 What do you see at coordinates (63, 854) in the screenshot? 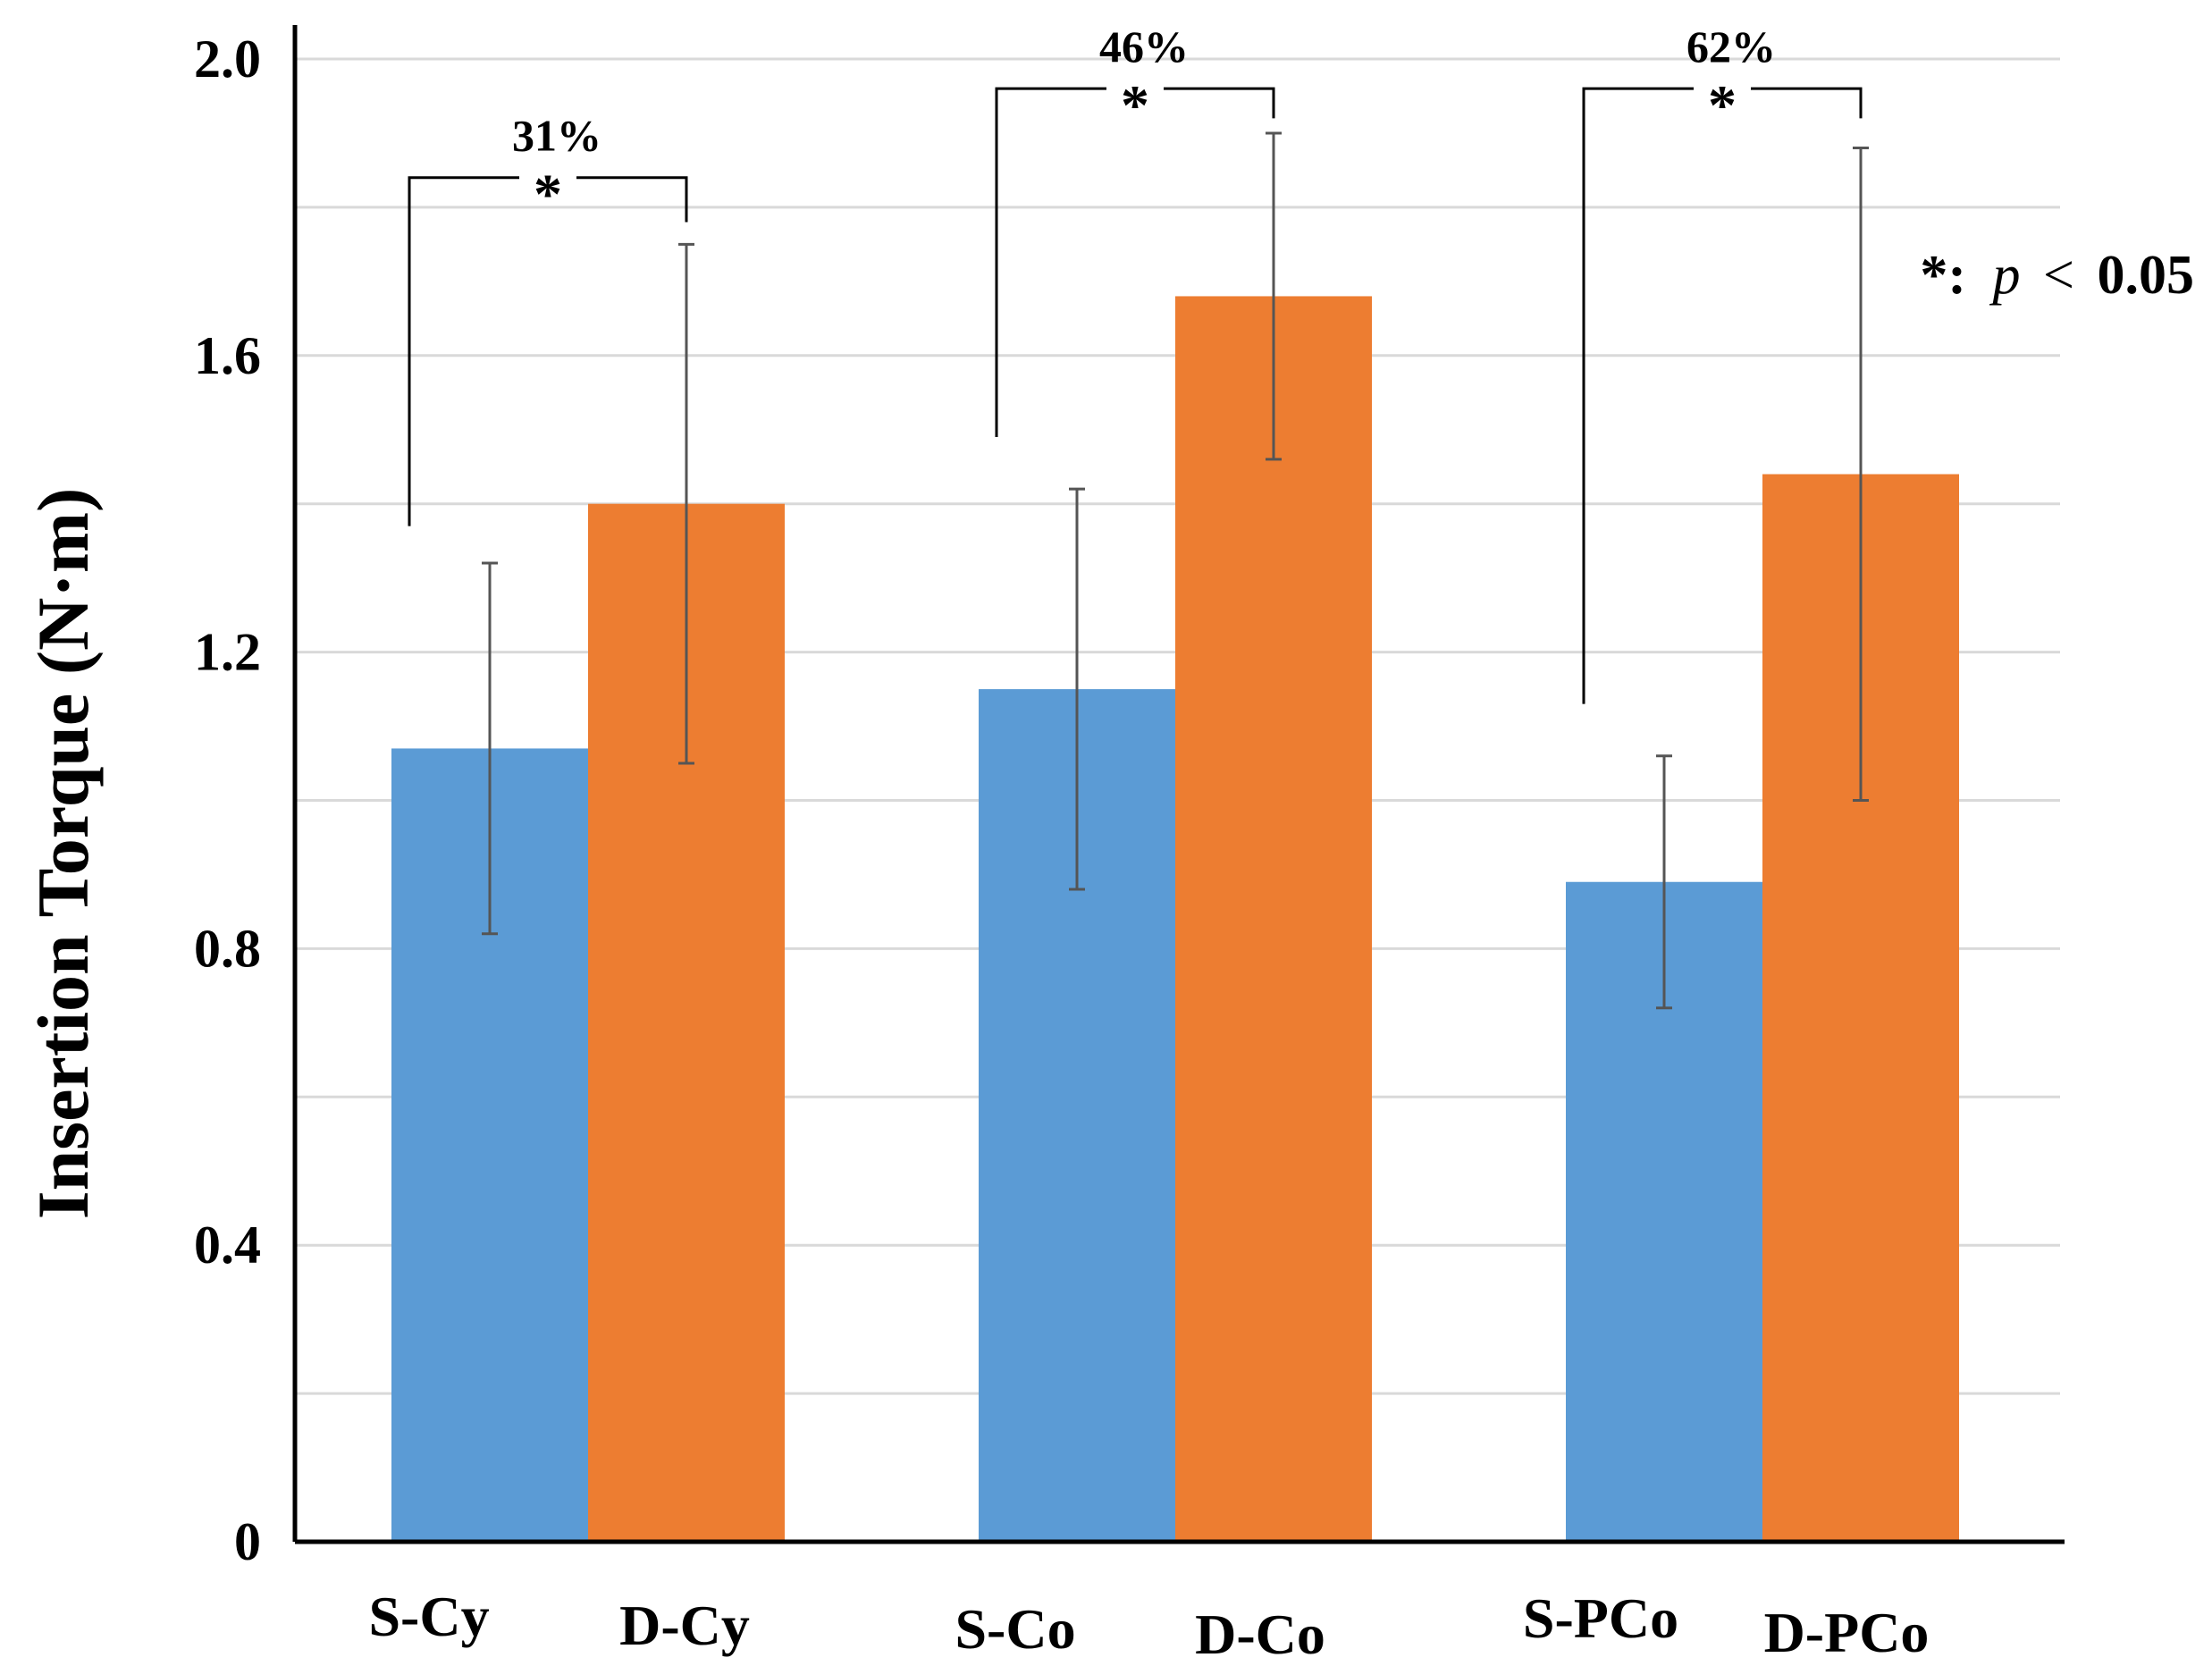
I see `y-axis-title: Insertion Torque (N·m)` at bounding box center [63, 854].